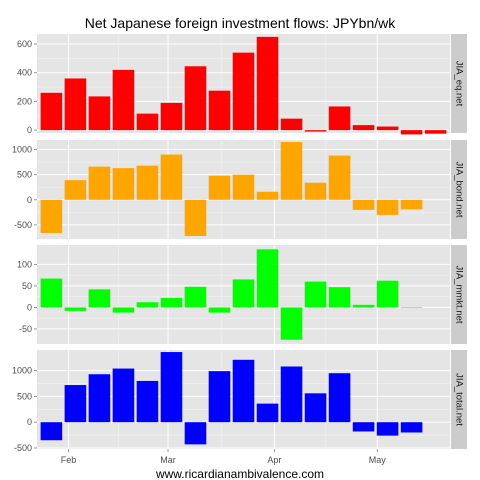  I want to click on x-tick-label: Mar, so click(168, 460).